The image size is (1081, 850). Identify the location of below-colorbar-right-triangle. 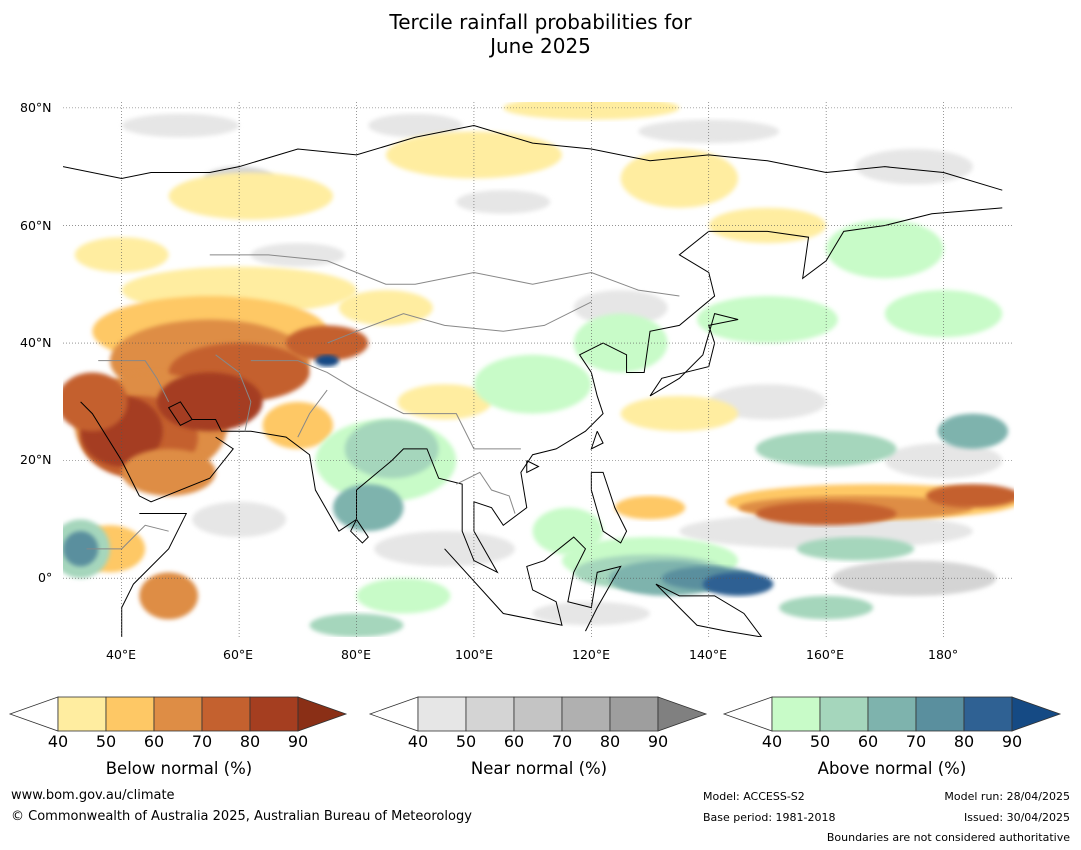
(322, 714).